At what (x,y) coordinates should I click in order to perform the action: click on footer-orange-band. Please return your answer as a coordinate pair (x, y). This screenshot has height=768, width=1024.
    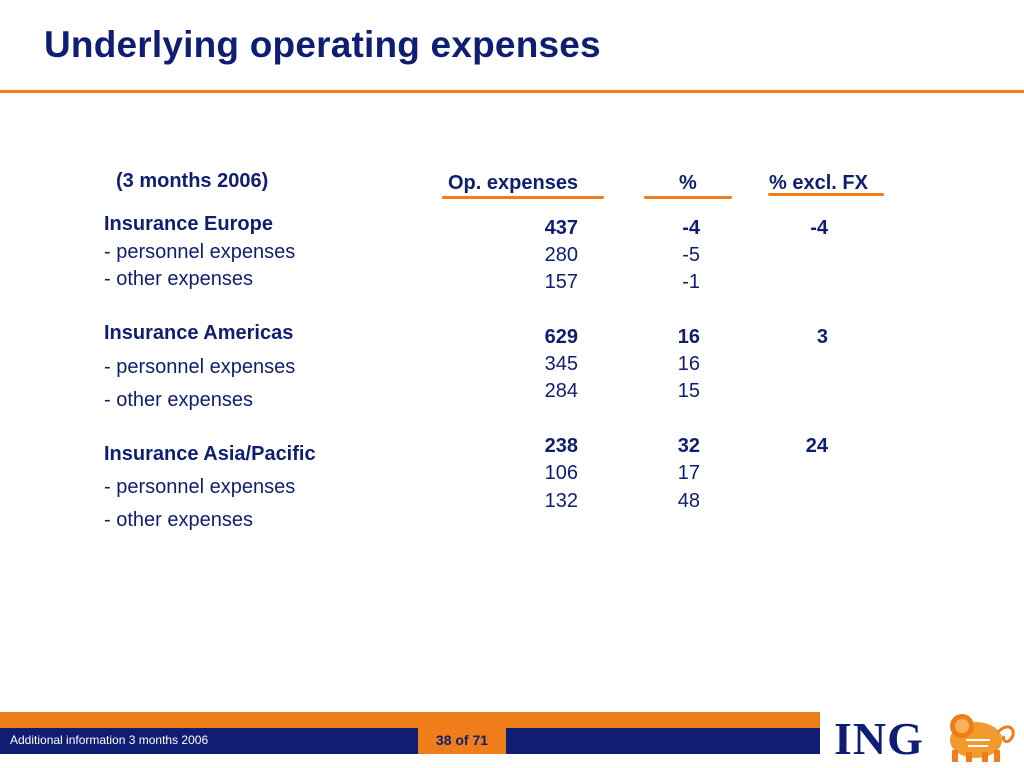
    Looking at the image, I should click on (410, 720).